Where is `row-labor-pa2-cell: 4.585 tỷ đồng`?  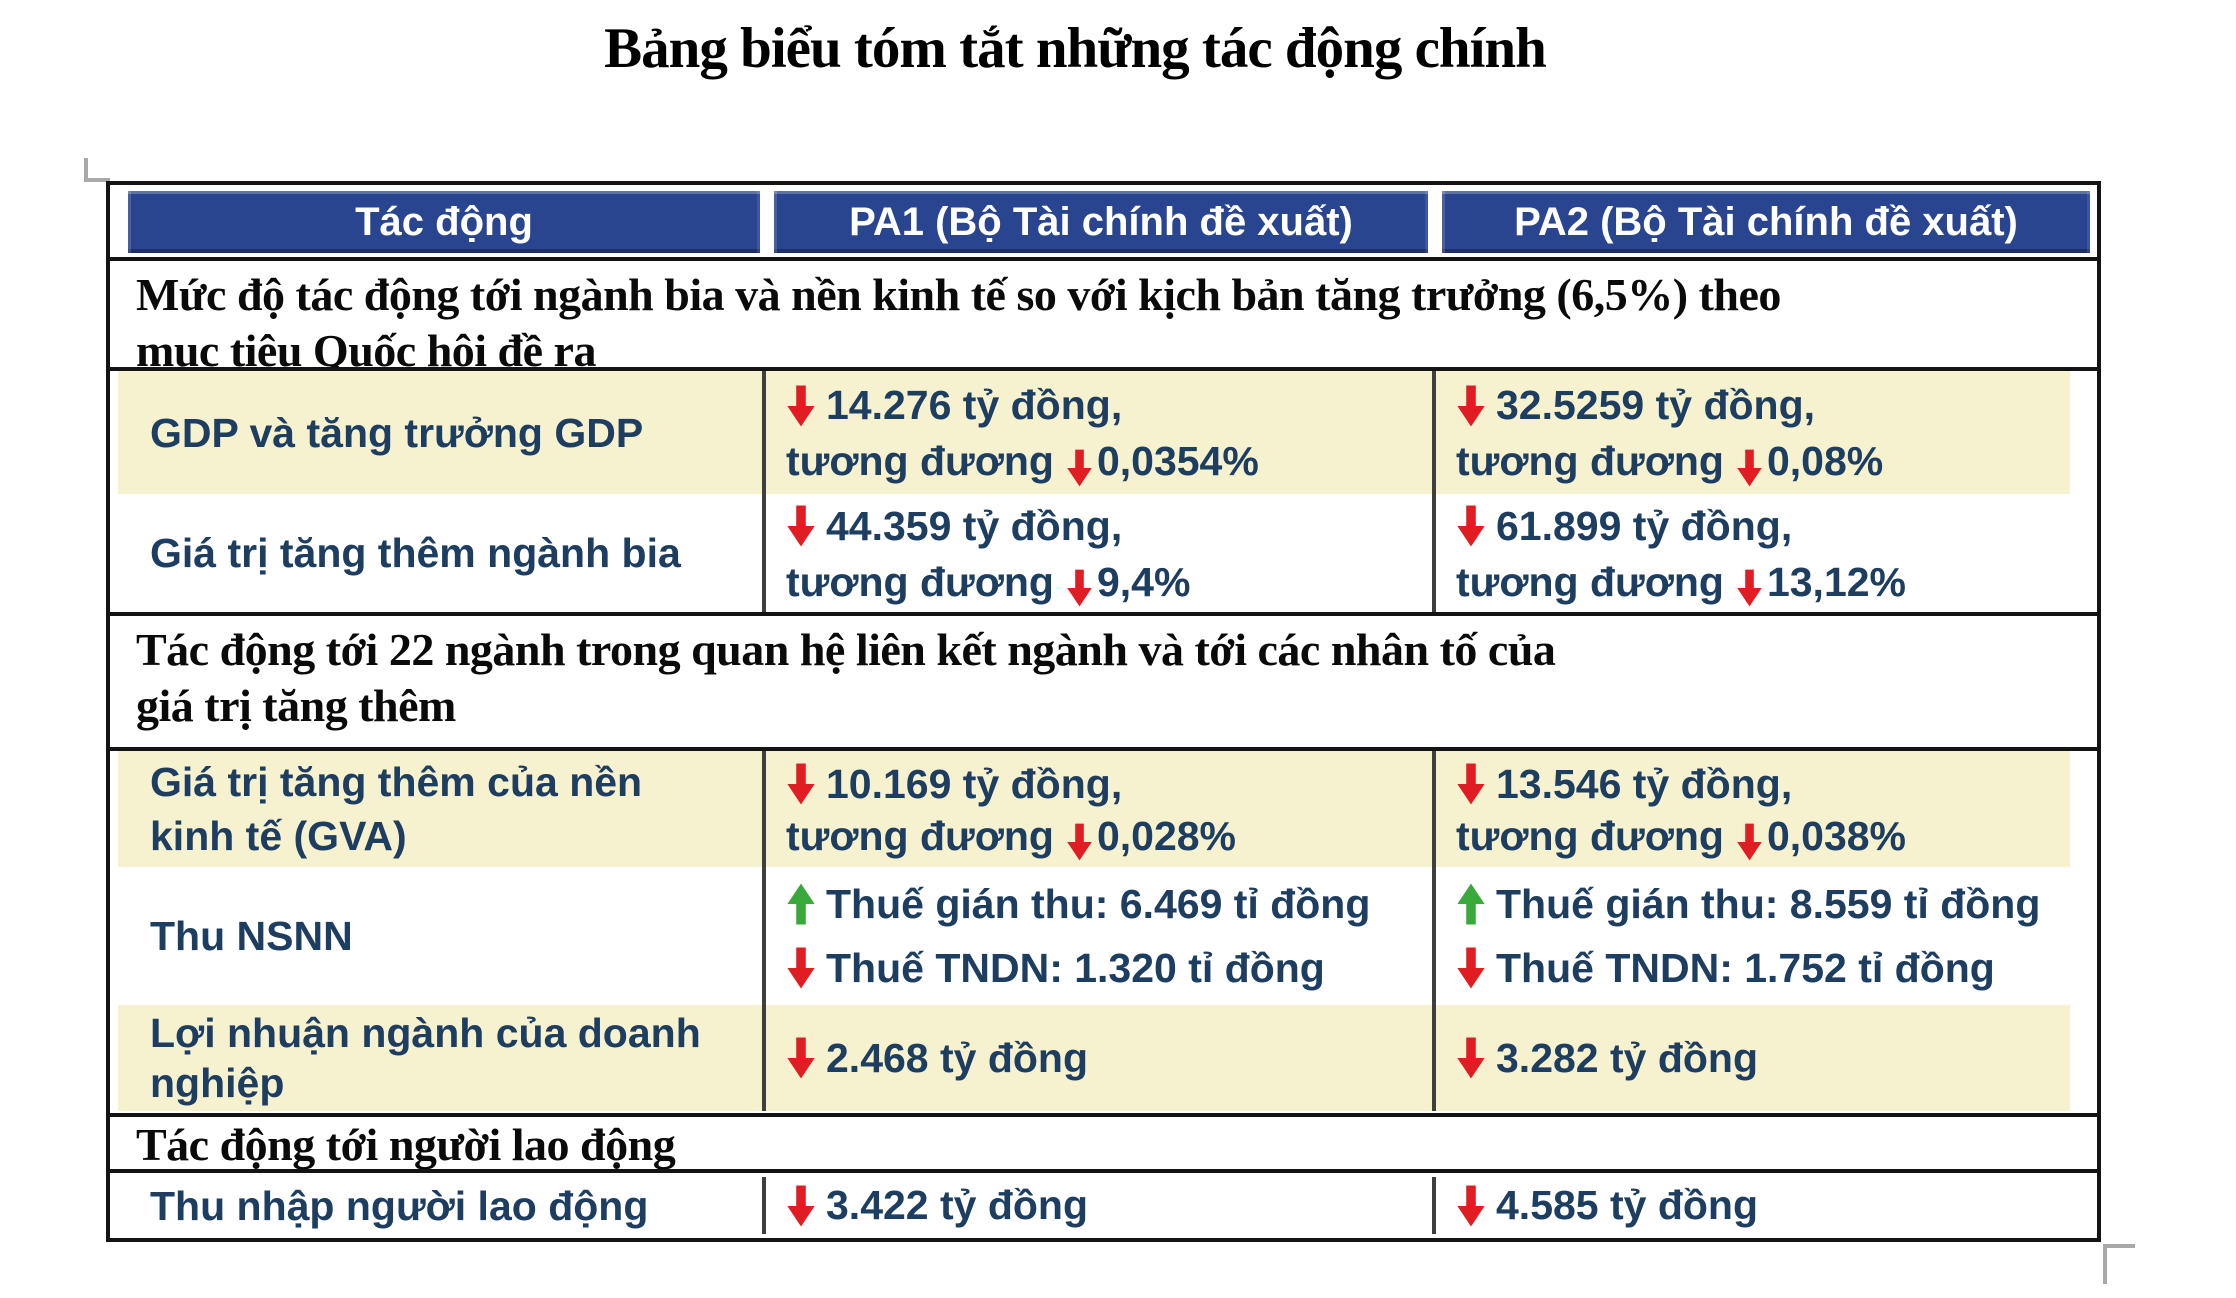 row-labor-pa2-cell: 4.585 tỷ đồng is located at coordinates (1607, 1205).